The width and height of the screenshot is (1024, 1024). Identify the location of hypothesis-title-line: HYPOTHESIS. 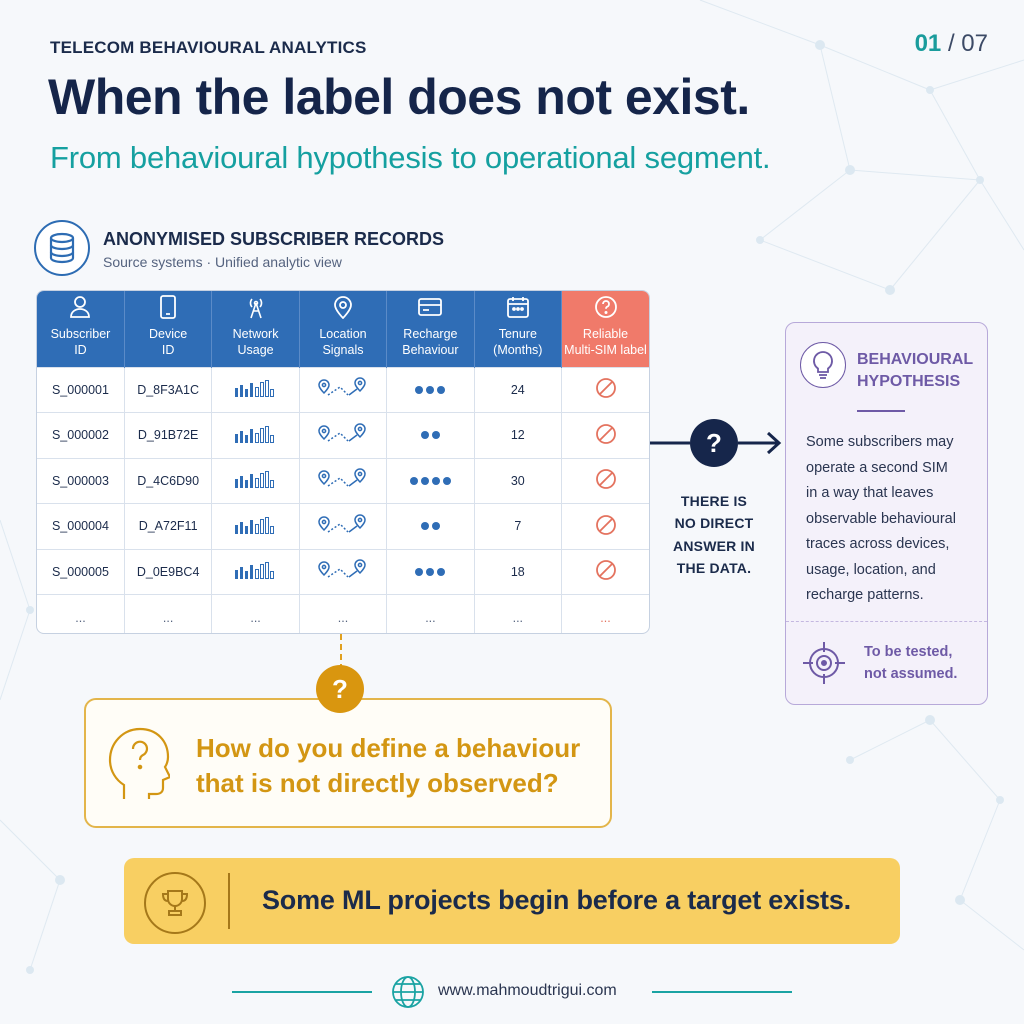
(909, 382).